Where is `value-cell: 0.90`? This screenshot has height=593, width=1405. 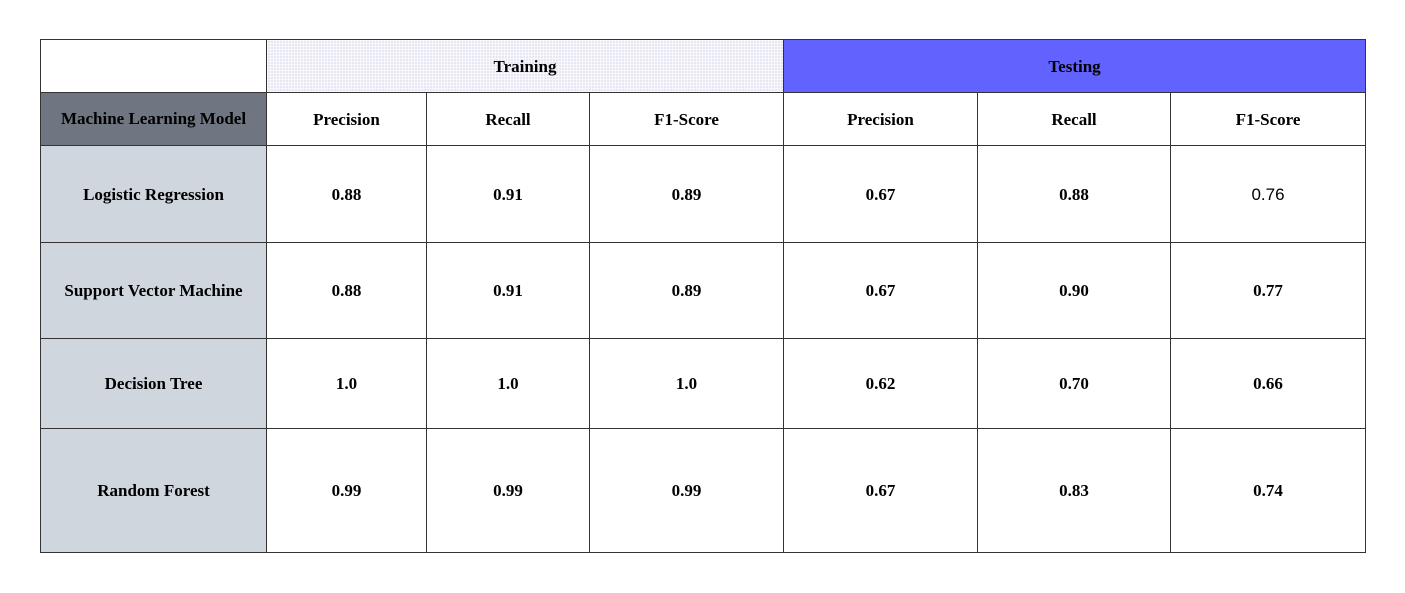
value-cell: 0.90 is located at coordinates (1074, 290).